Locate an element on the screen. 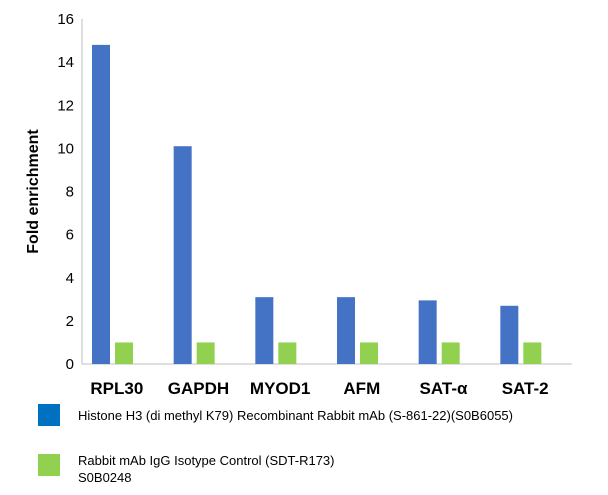  legend-label-series-2-line-2: S0B0248 is located at coordinates (105, 477).